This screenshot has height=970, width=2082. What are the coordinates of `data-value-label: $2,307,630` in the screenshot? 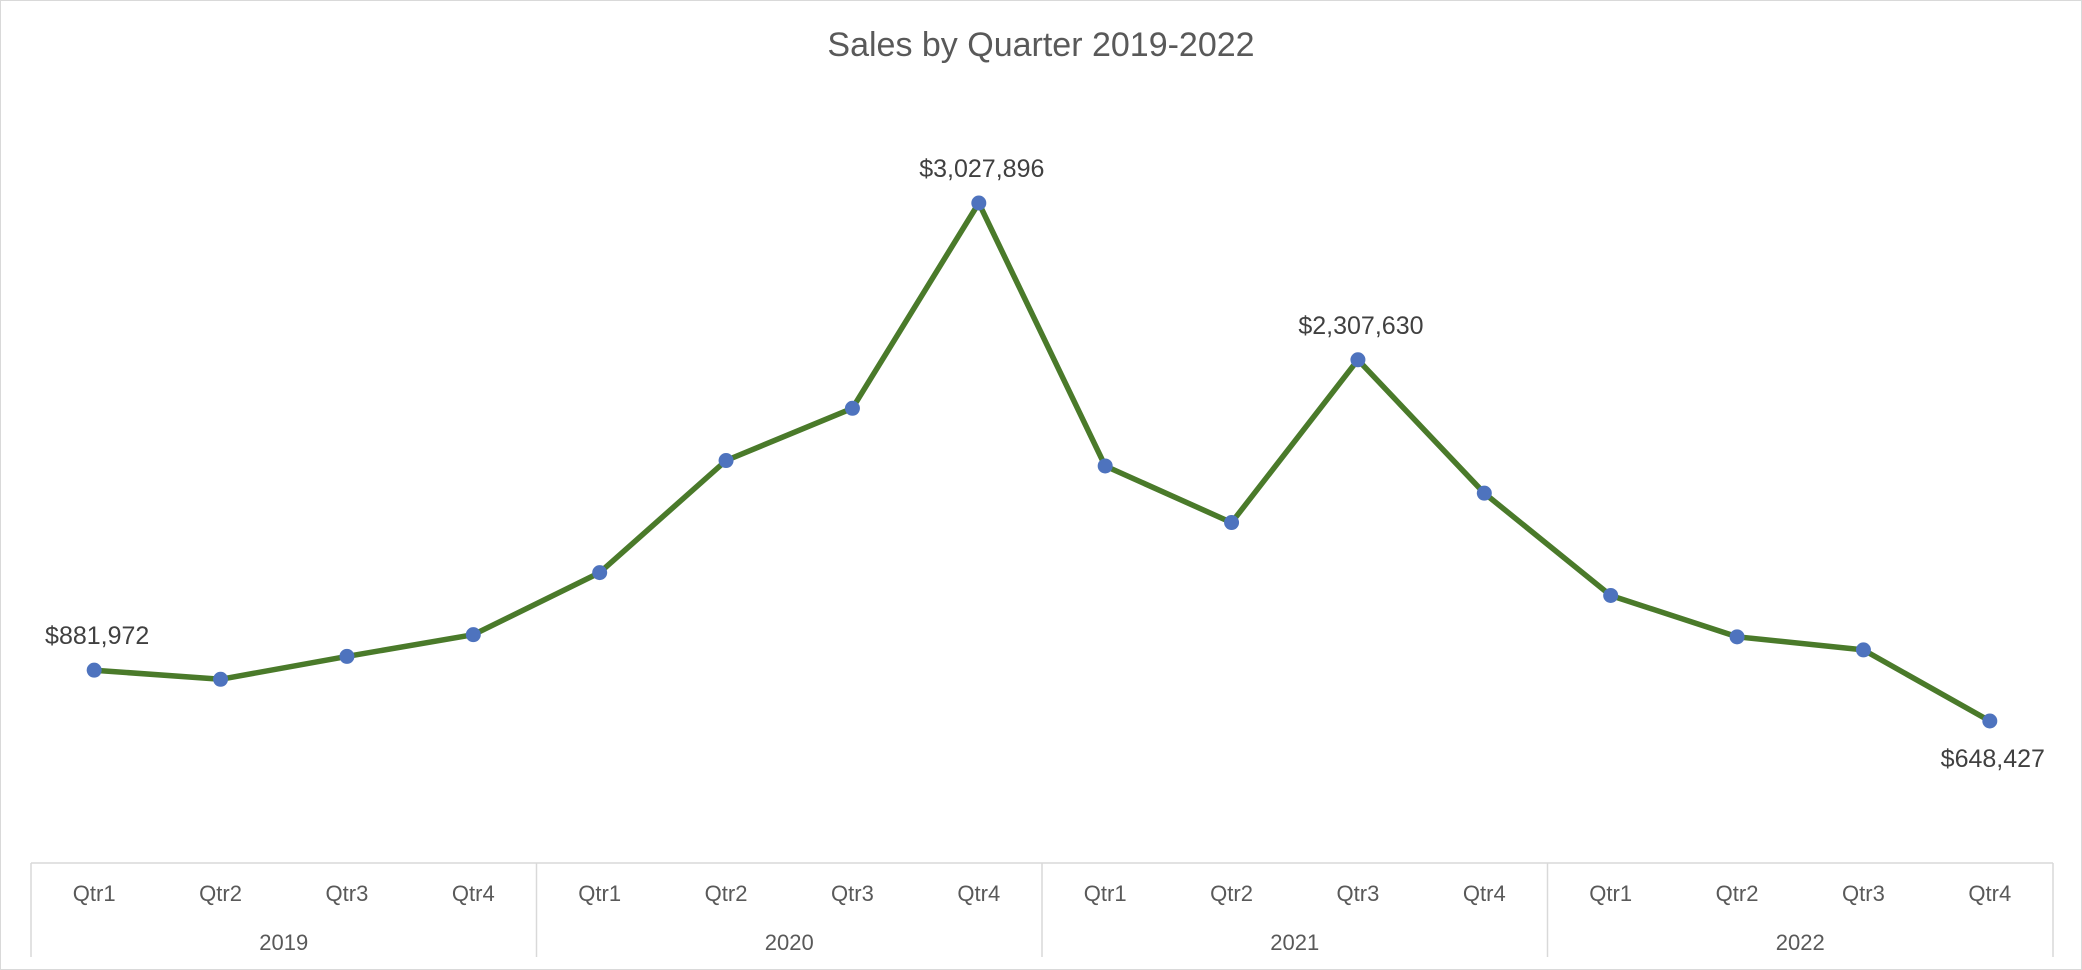 It's located at (1360, 326).